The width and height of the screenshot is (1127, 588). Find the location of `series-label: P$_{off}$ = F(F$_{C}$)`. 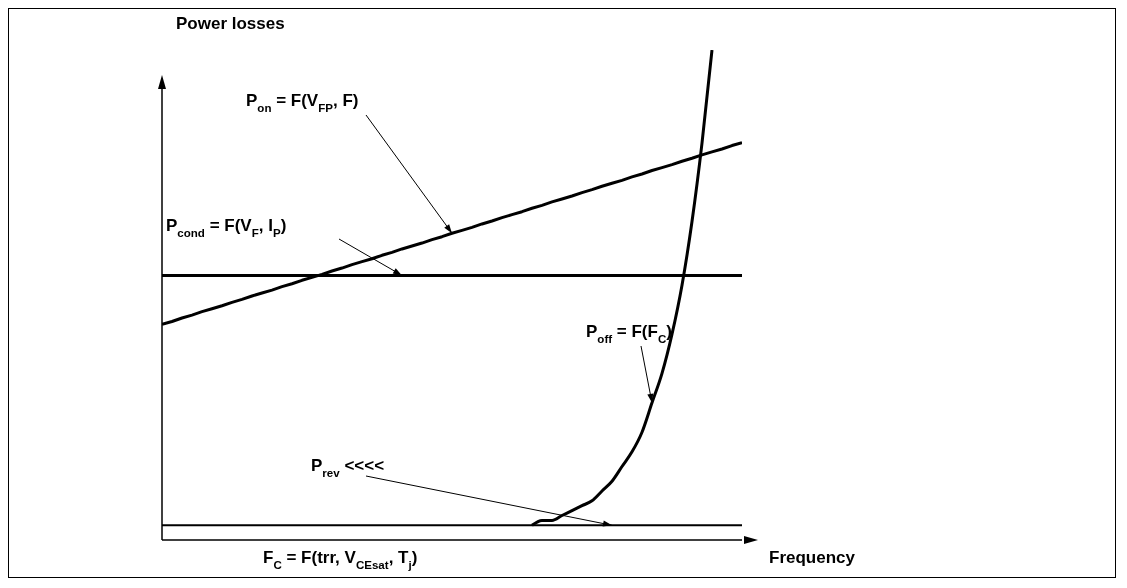

series-label: P$_{off}$ = F(F$_{C}$) is located at coordinates (629, 333).